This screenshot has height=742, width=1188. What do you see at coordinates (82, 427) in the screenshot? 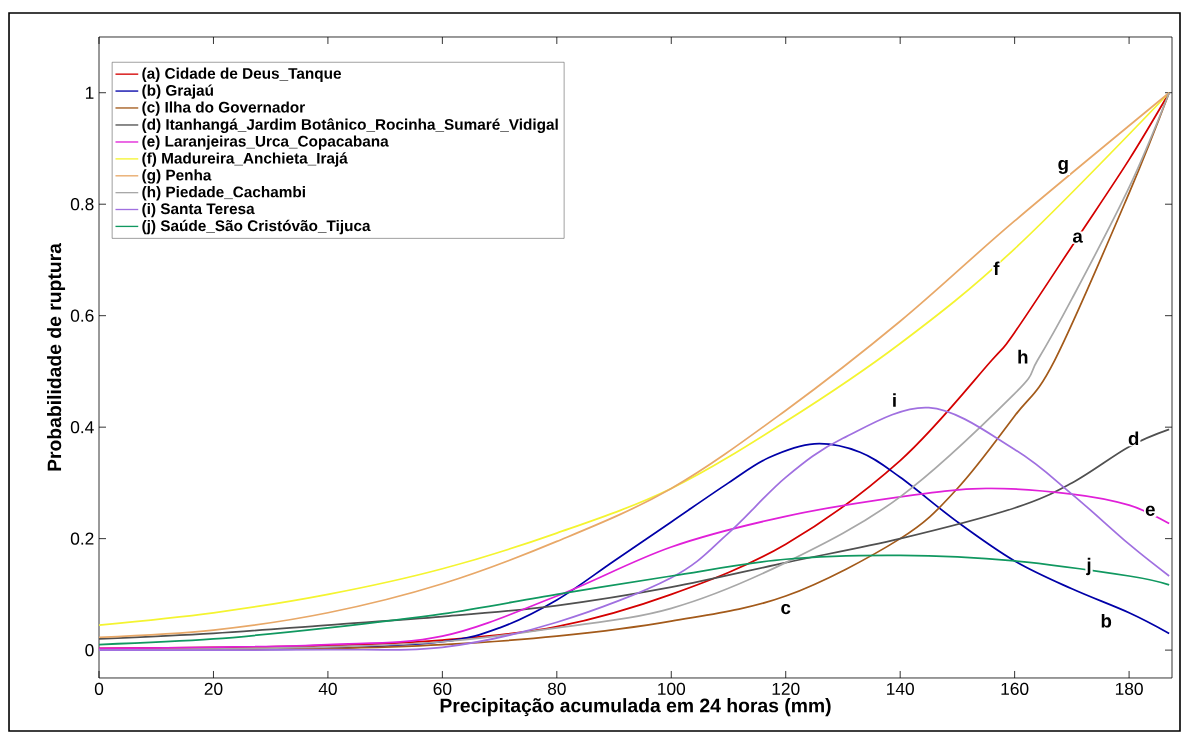
I see `y-tick-label: 0.4` at bounding box center [82, 427].